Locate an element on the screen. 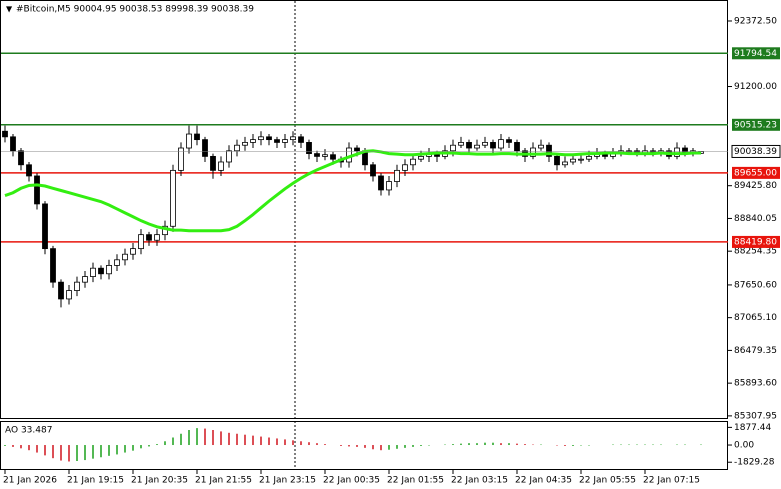  last-price-label: 90038.39 is located at coordinates (755, 152).